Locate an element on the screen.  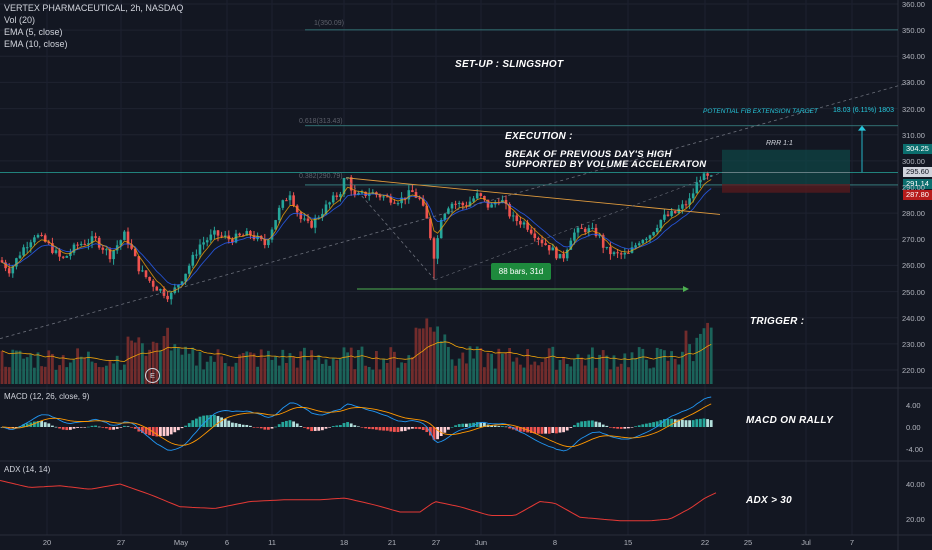
indicator-ema-10: EMA (10, close) is located at coordinates (36, 44).